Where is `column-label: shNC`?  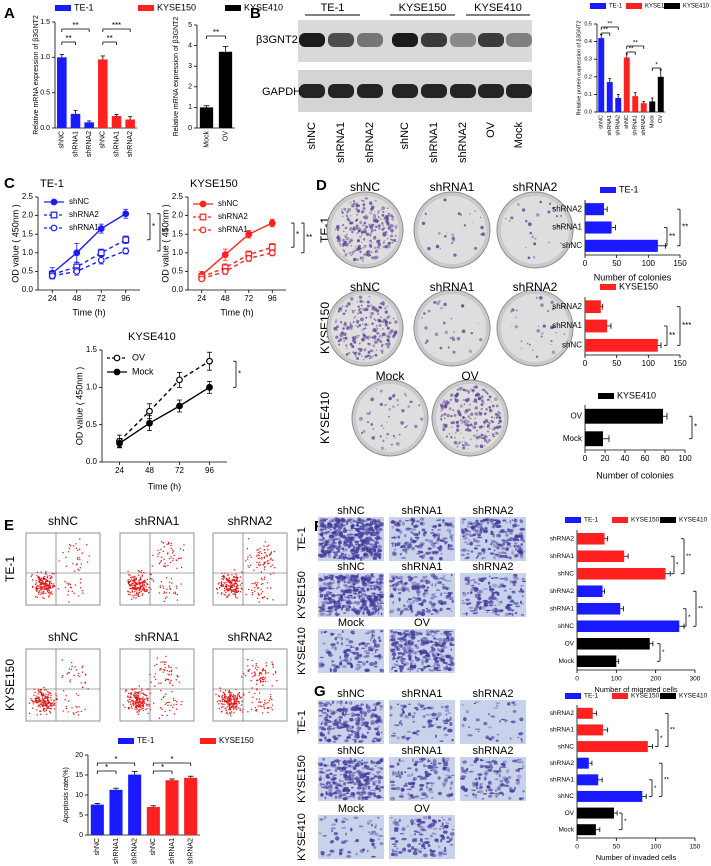 column-label: shNC is located at coordinates (351, 511).